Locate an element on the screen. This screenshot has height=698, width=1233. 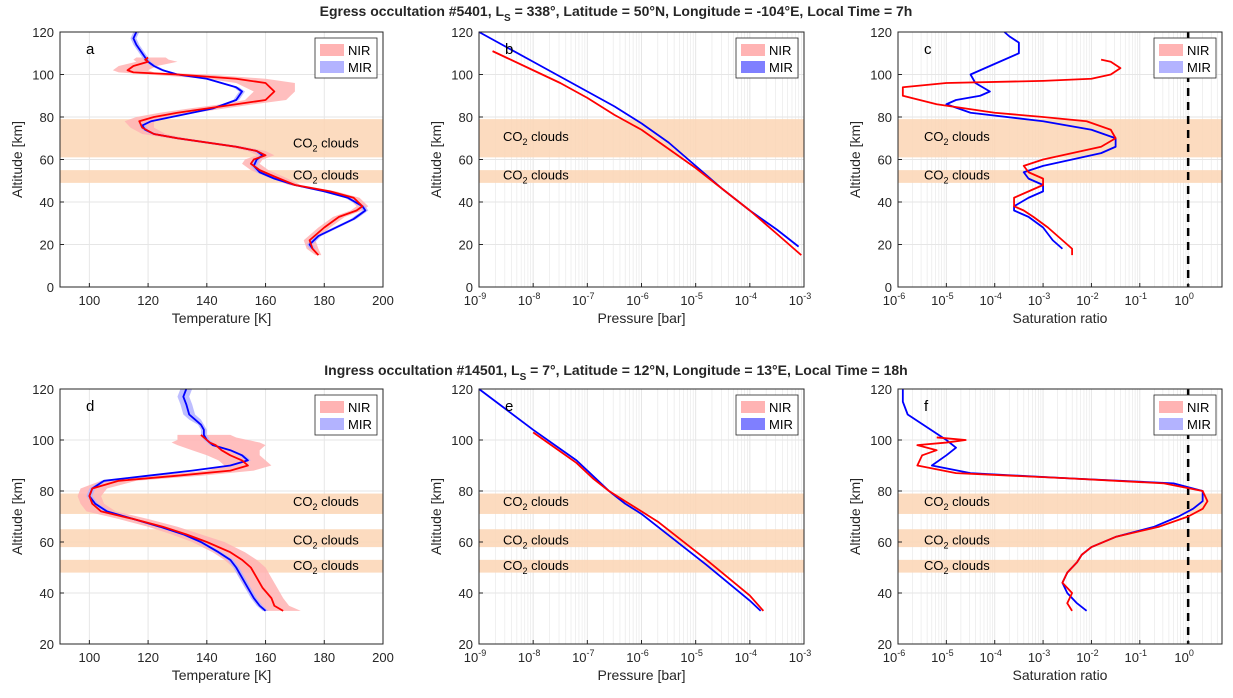
legend-label-mir: MIR is located at coordinates (360, 424).